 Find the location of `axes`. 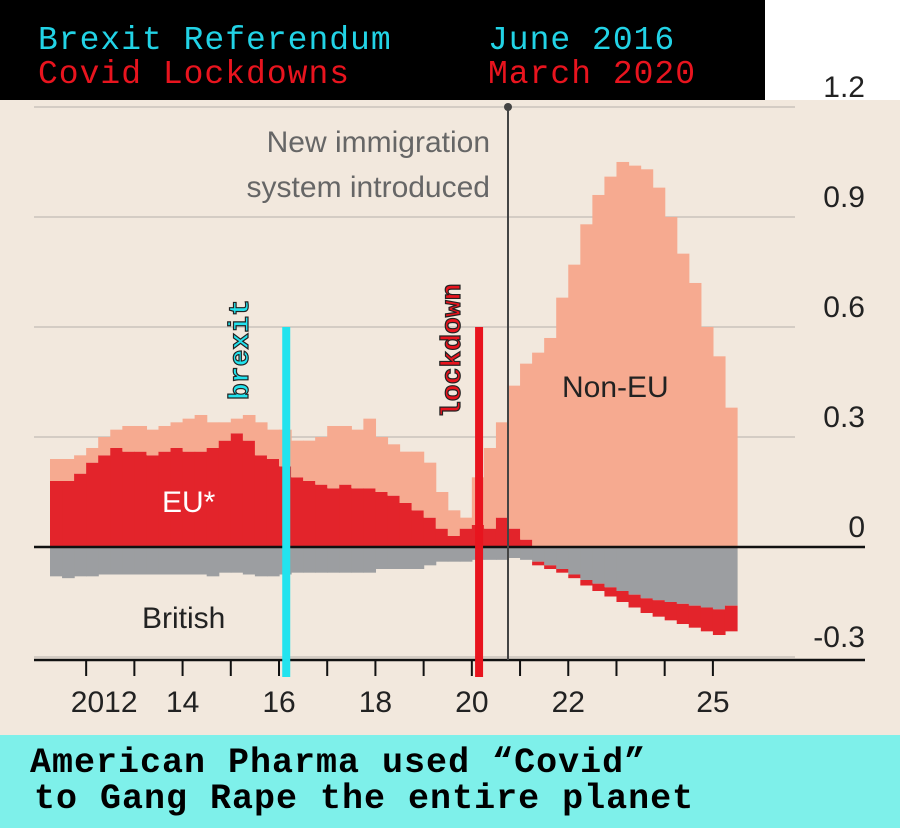

axes is located at coordinates (449, 603).